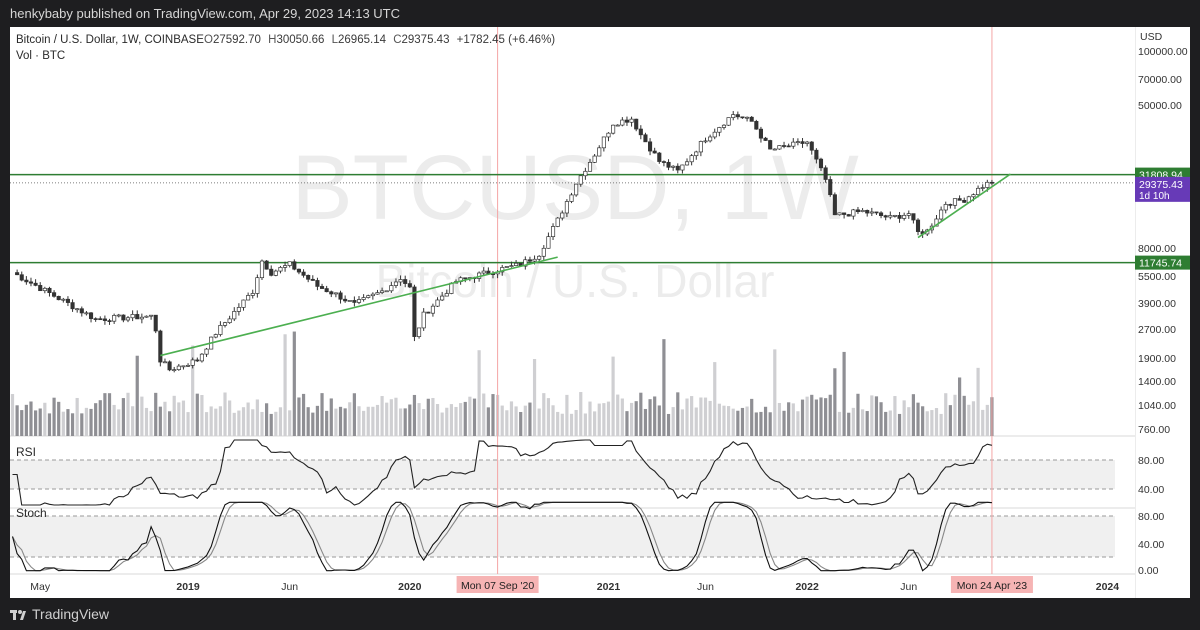 The height and width of the screenshot is (630, 1200). I want to click on tradingview-logo-icon, so click(18, 615).